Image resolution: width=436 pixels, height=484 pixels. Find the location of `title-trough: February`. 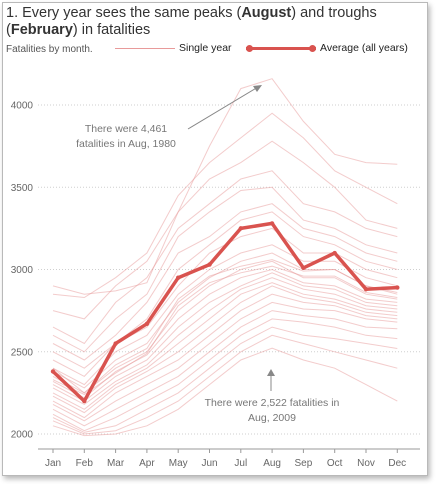

title-trough: February is located at coordinates (41, 30).